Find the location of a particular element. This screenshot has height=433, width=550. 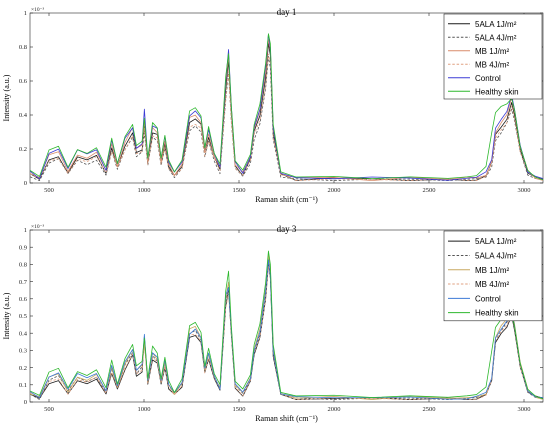

y-tick-label: 0.1 is located at coordinates (23, 385).